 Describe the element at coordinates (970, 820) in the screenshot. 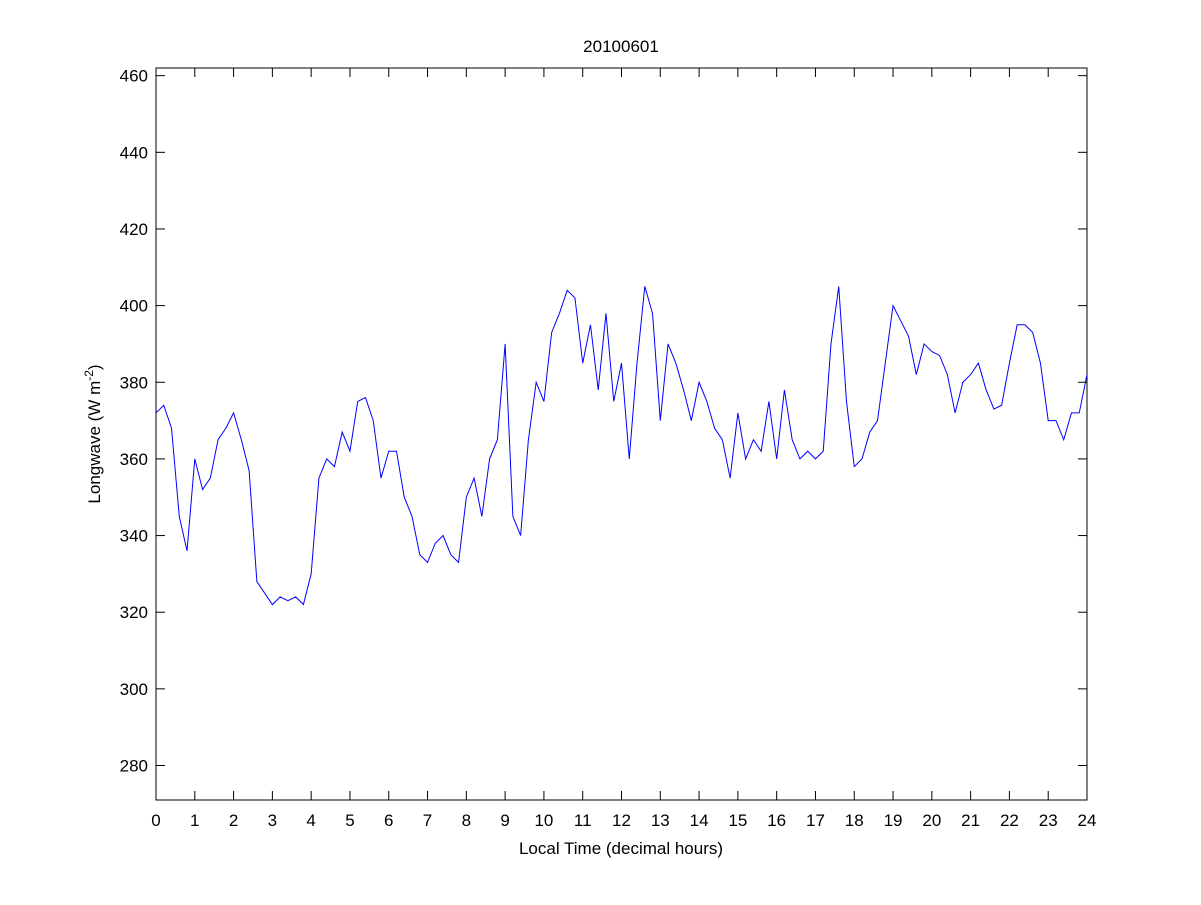

I see `x-tick-label: 21` at that location.